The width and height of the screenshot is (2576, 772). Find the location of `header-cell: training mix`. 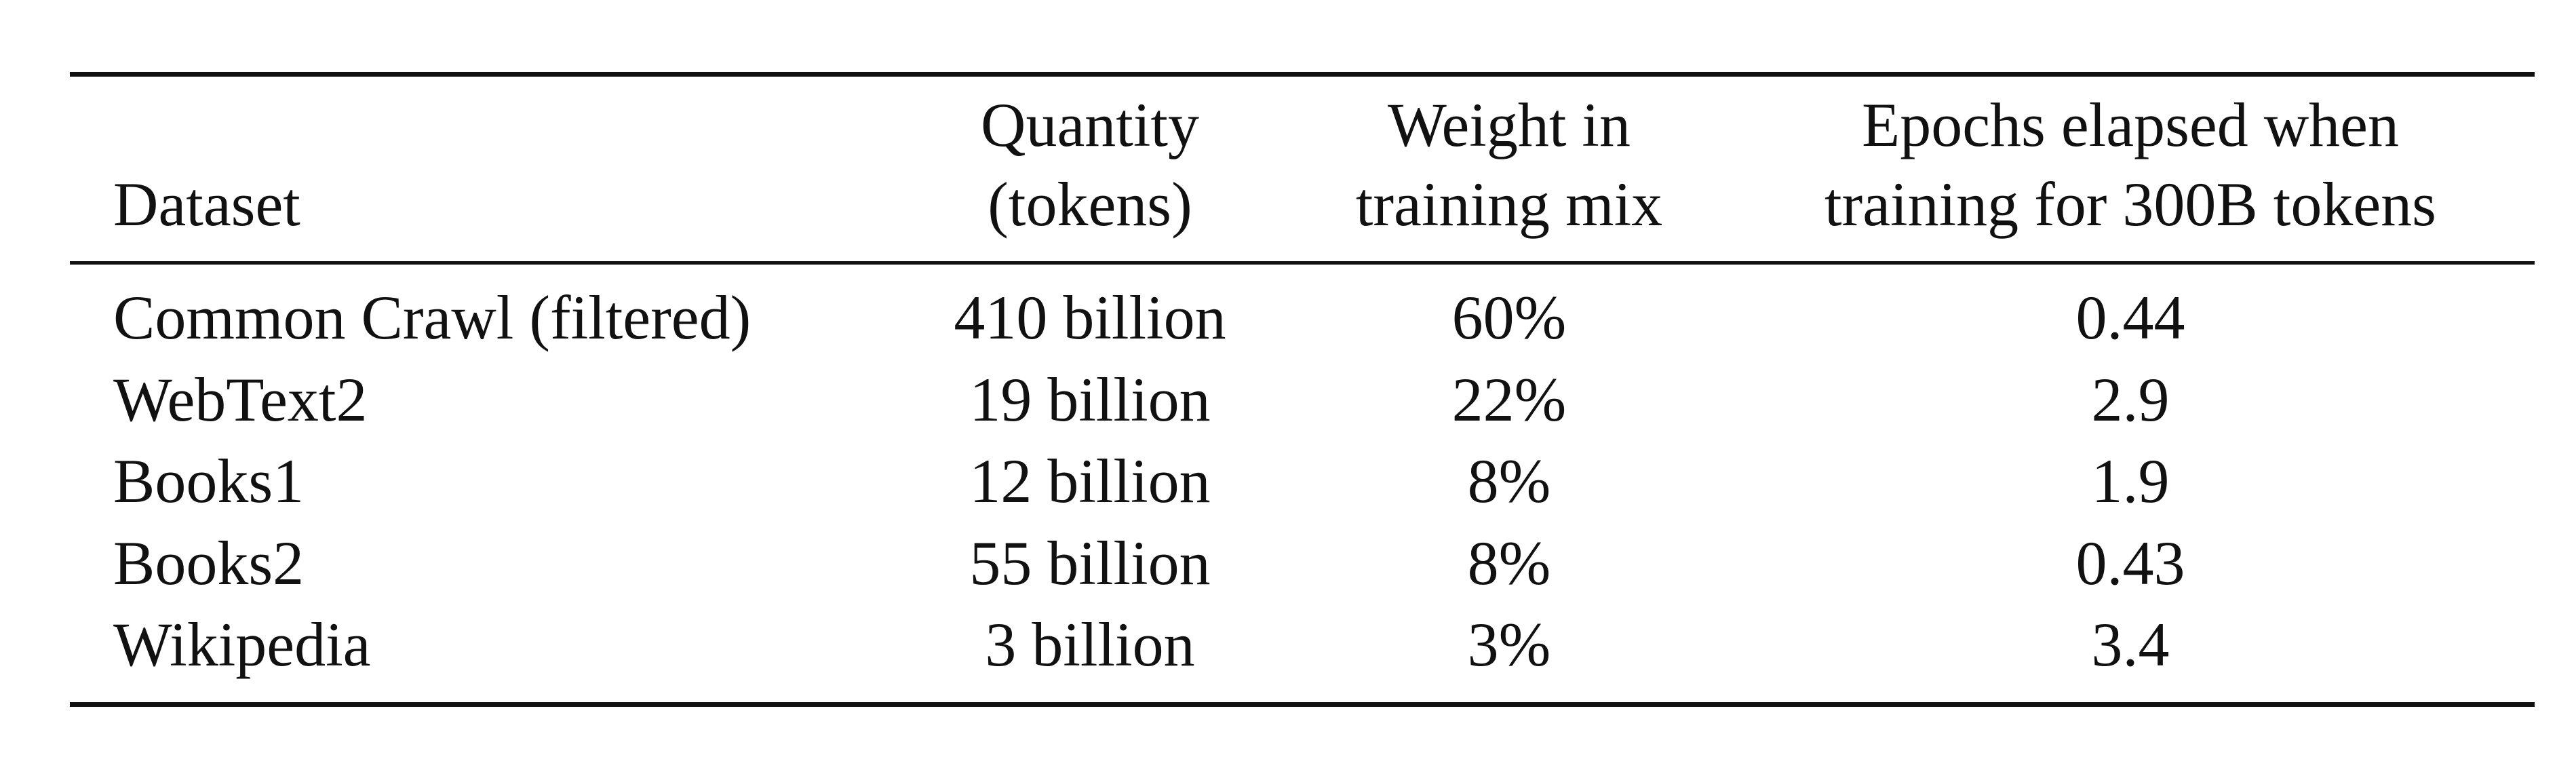

header-cell: training mix is located at coordinates (1509, 204).